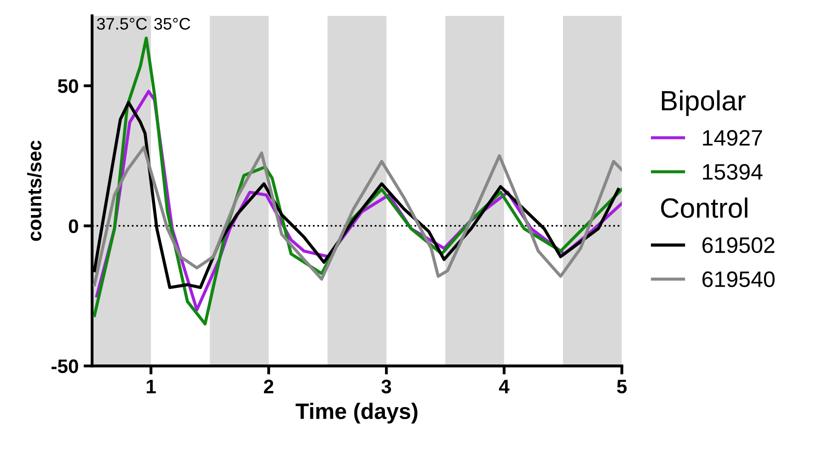 This screenshot has width=815, height=449. What do you see at coordinates (386, 387) in the screenshot?
I see `x-tick-label: 3` at bounding box center [386, 387].